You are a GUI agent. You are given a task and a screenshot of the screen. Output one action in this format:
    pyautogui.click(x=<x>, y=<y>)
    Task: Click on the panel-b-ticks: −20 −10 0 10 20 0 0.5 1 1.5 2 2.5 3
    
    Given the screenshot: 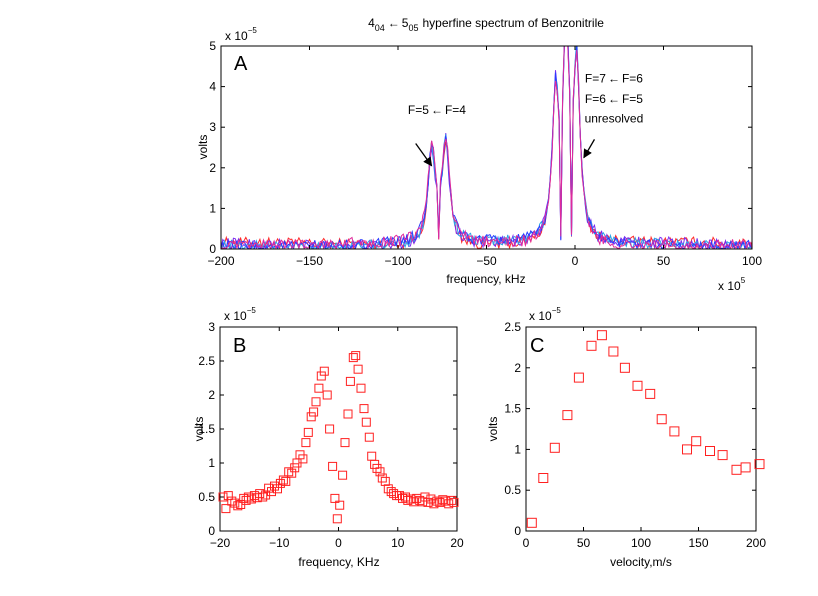 What is the action you would take?
    pyautogui.click(x=331, y=435)
    